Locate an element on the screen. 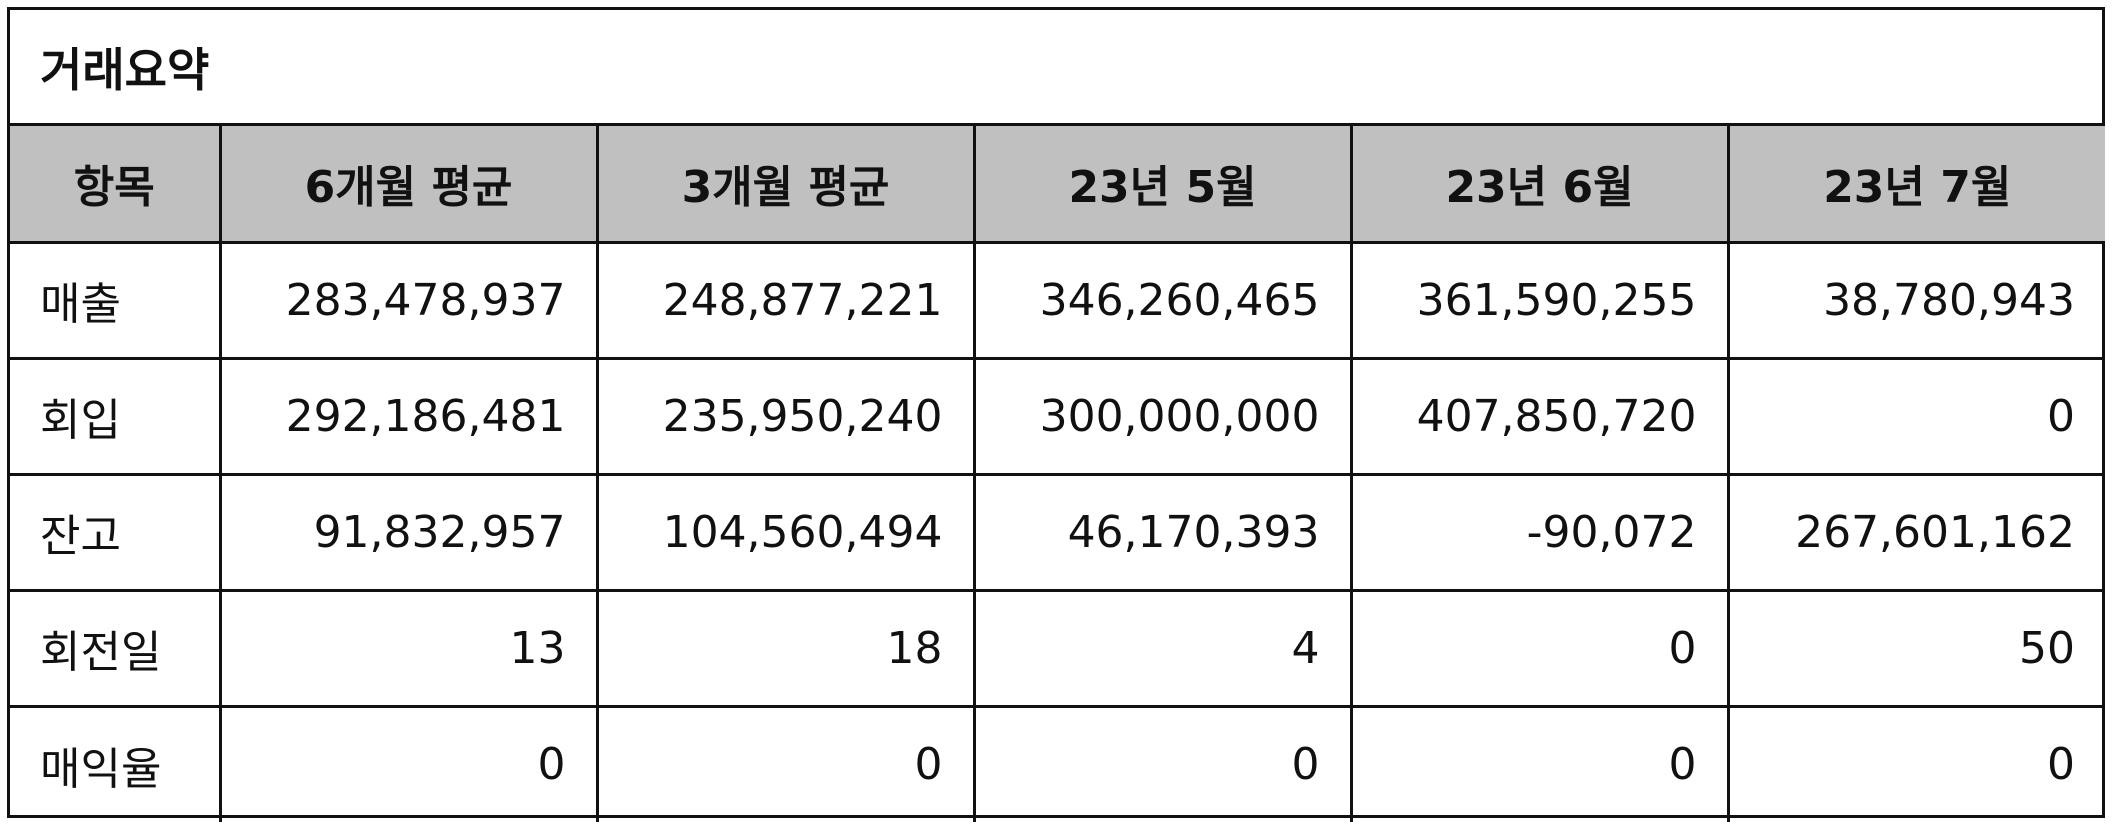 The image size is (2112, 825). table-cell: 4 is located at coordinates (1162, 648).